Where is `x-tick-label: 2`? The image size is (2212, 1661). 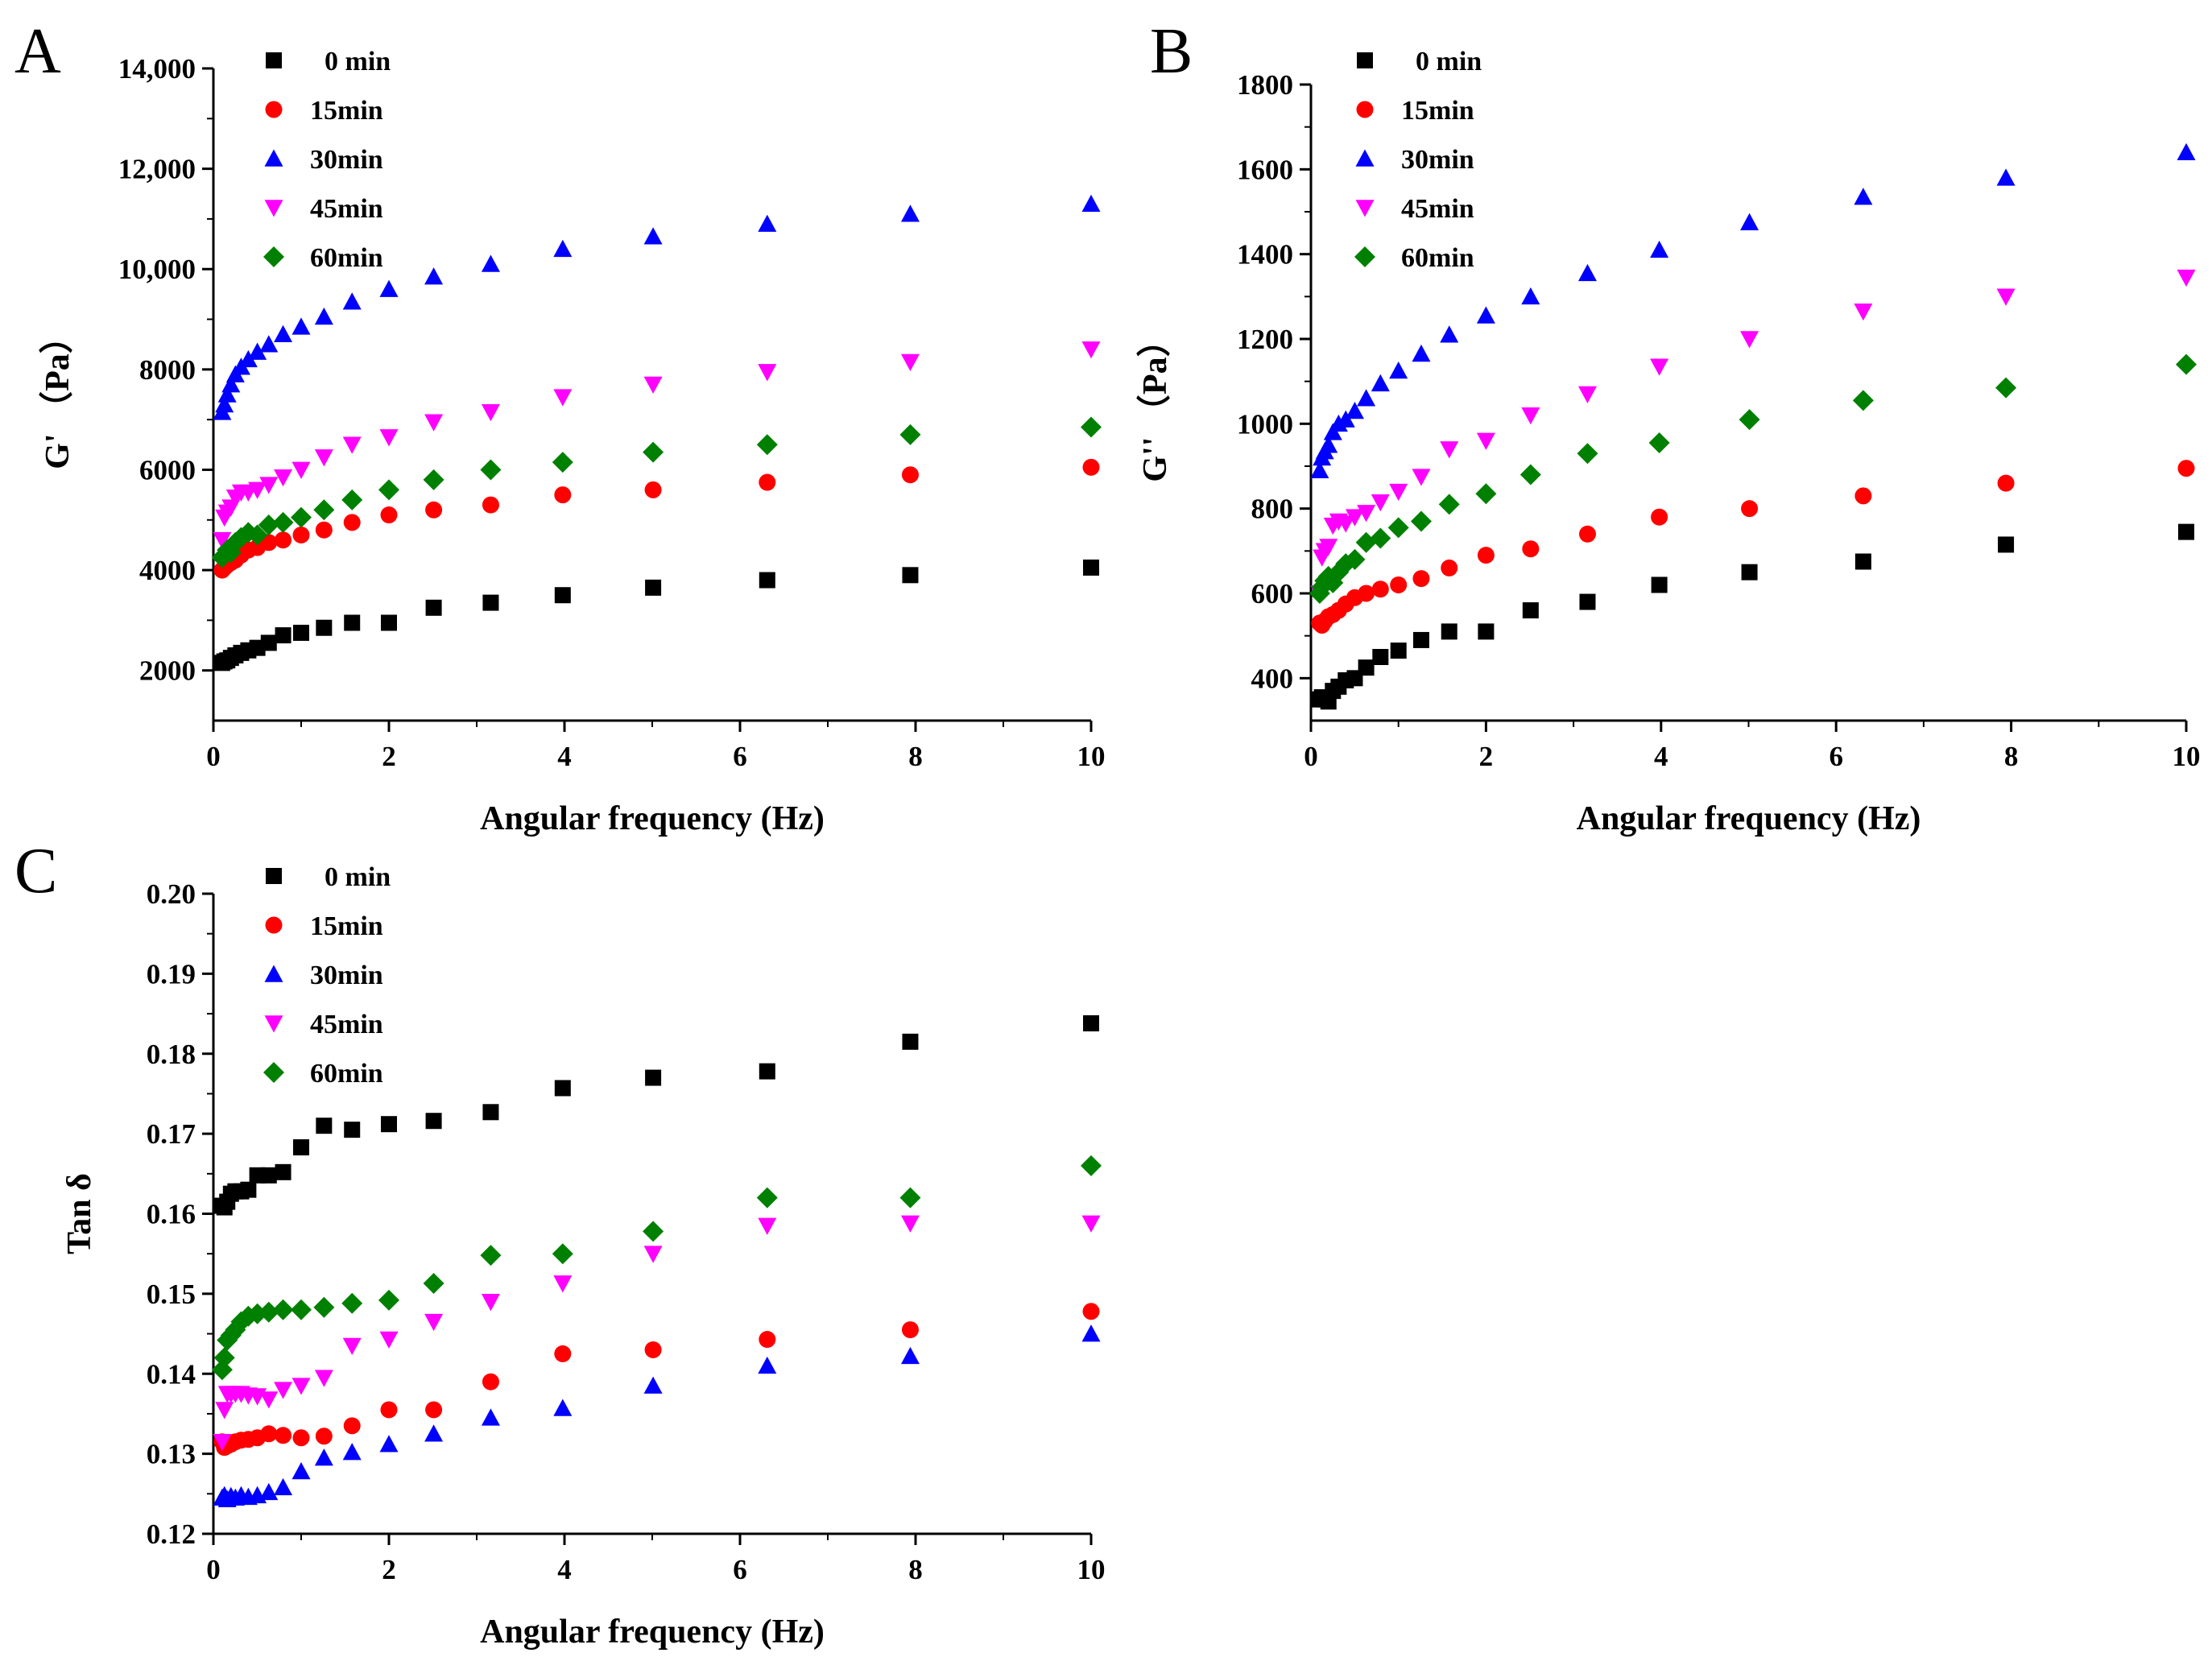
x-tick-label: 2 is located at coordinates (389, 1569).